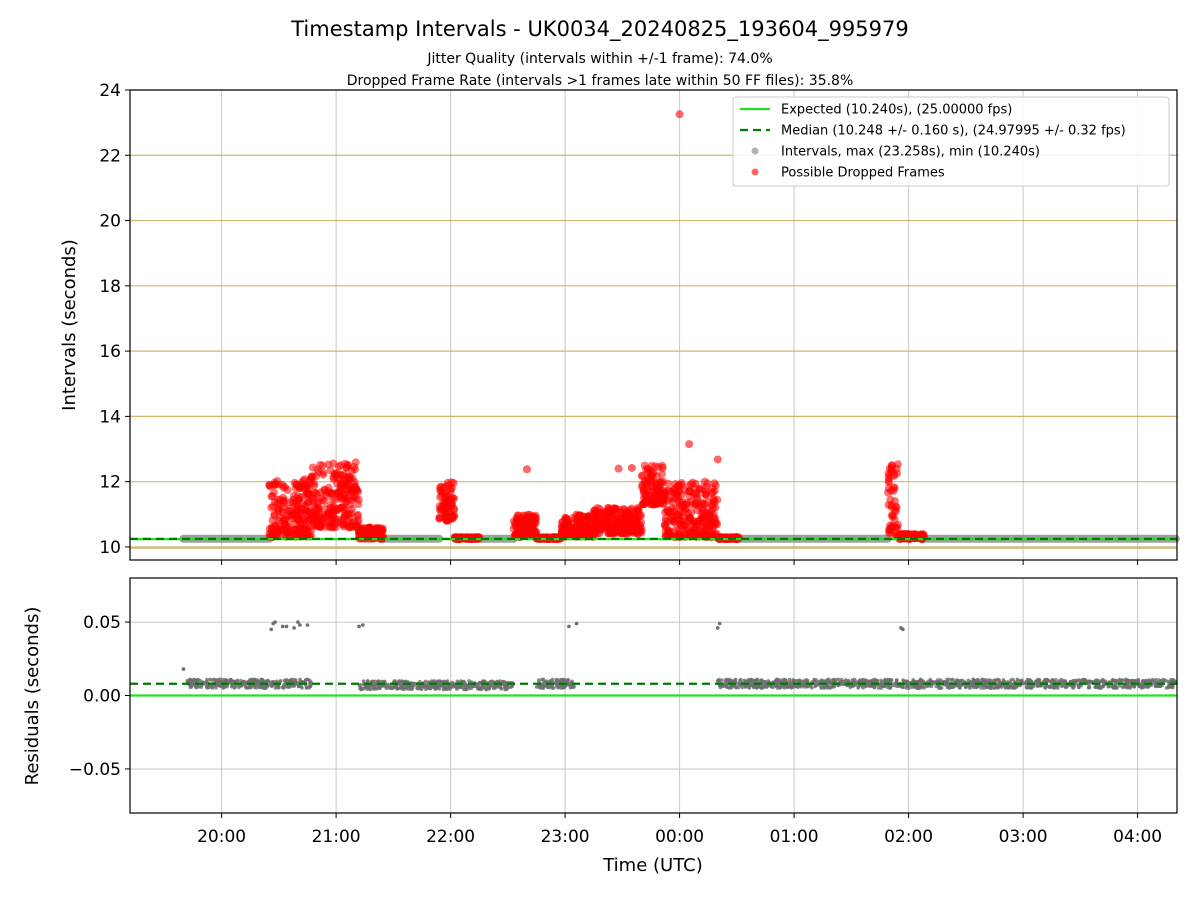 This screenshot has width=1200, height=900. I want to click on intervals-y-tick-label-3: 16, so click(110, 352).